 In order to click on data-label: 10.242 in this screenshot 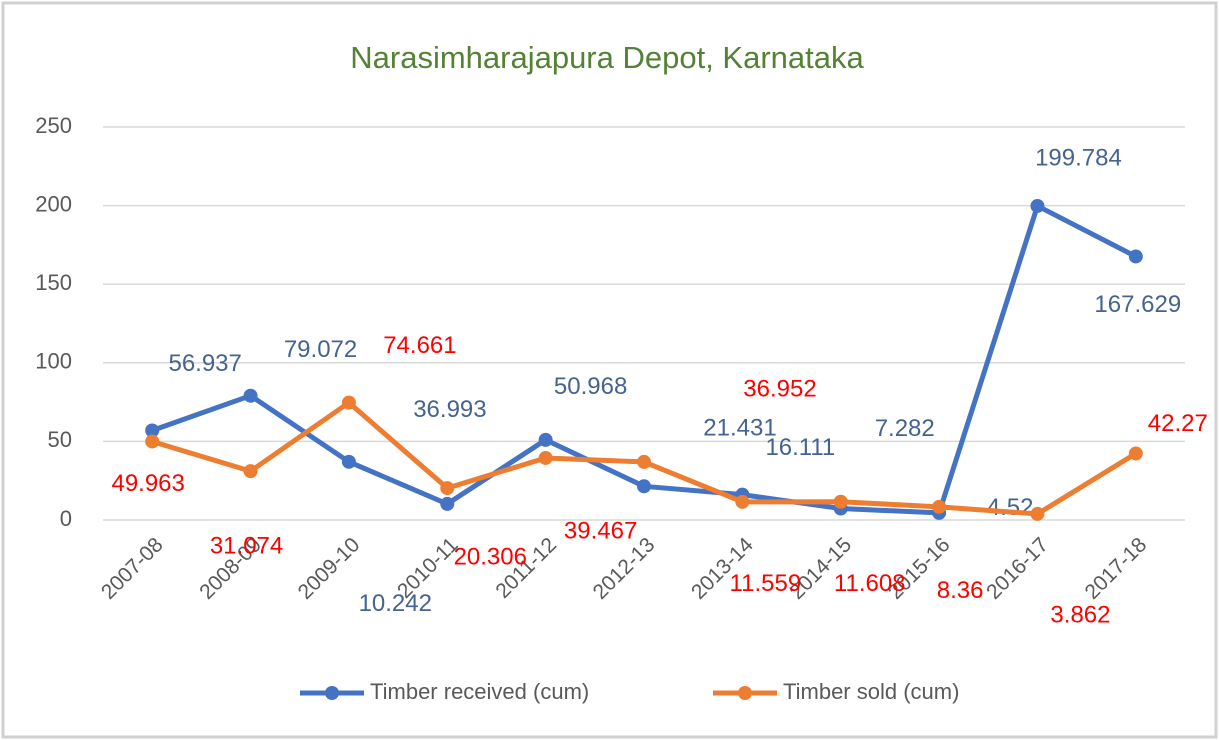, I will do `click(395, 603)`.